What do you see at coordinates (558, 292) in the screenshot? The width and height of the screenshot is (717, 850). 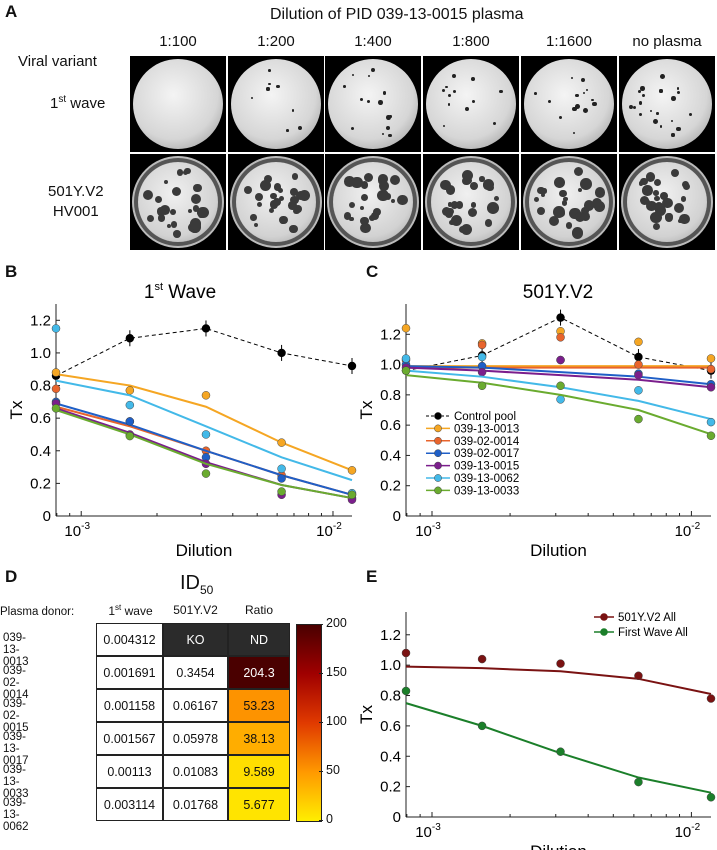 I see `chart-c-title: 501Y.V2` at bounding box center [558, 292].